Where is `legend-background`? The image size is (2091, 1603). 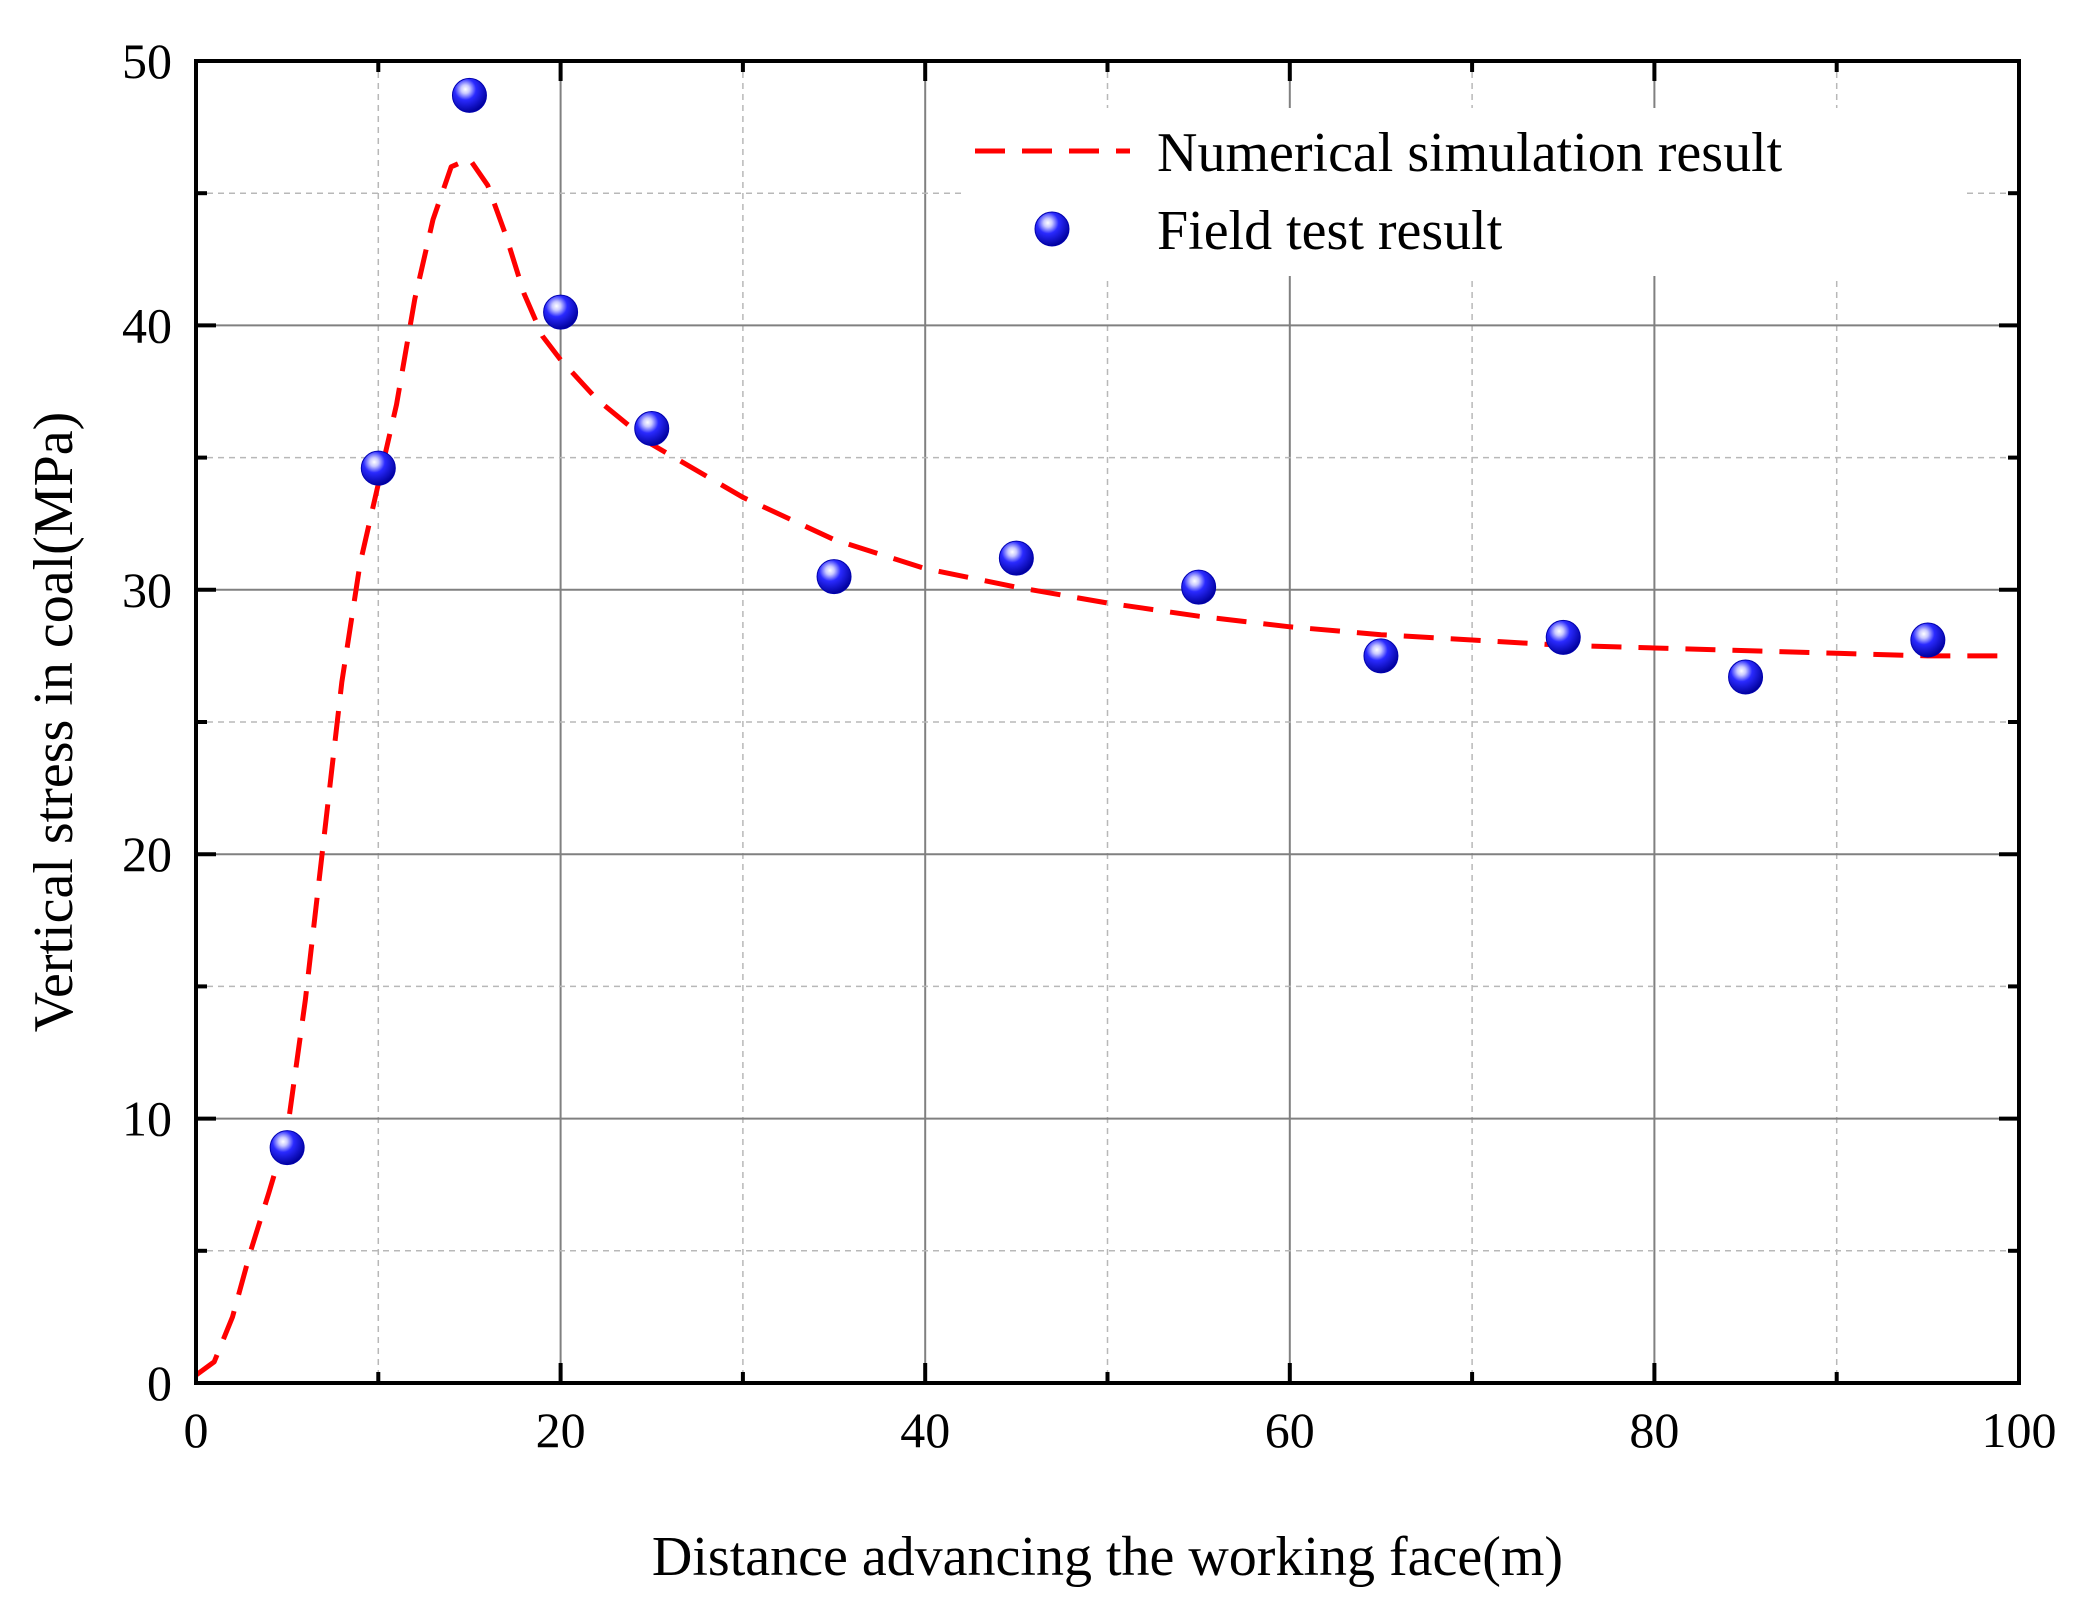
legend-background is located at coordinates (1465, 192).